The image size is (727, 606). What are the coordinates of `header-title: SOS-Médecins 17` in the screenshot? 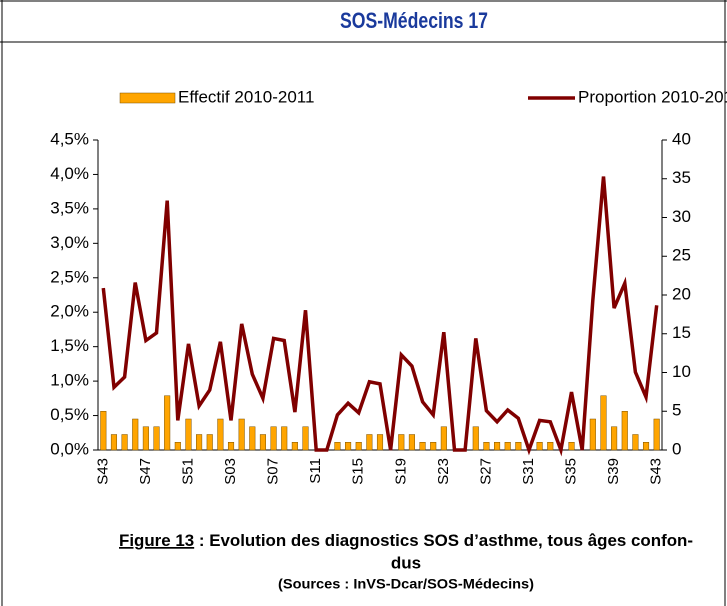 It's located at (414, 20).